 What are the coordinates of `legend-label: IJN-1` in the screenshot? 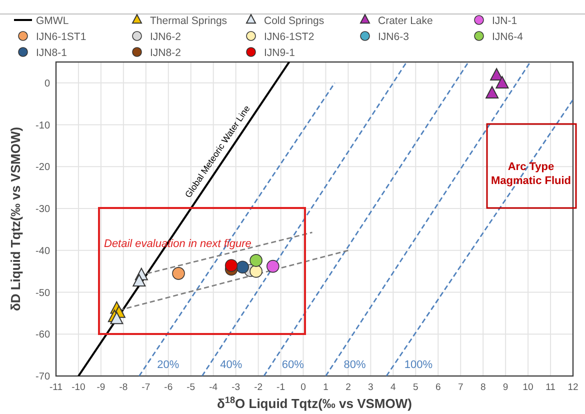 It's located at (505, 21).